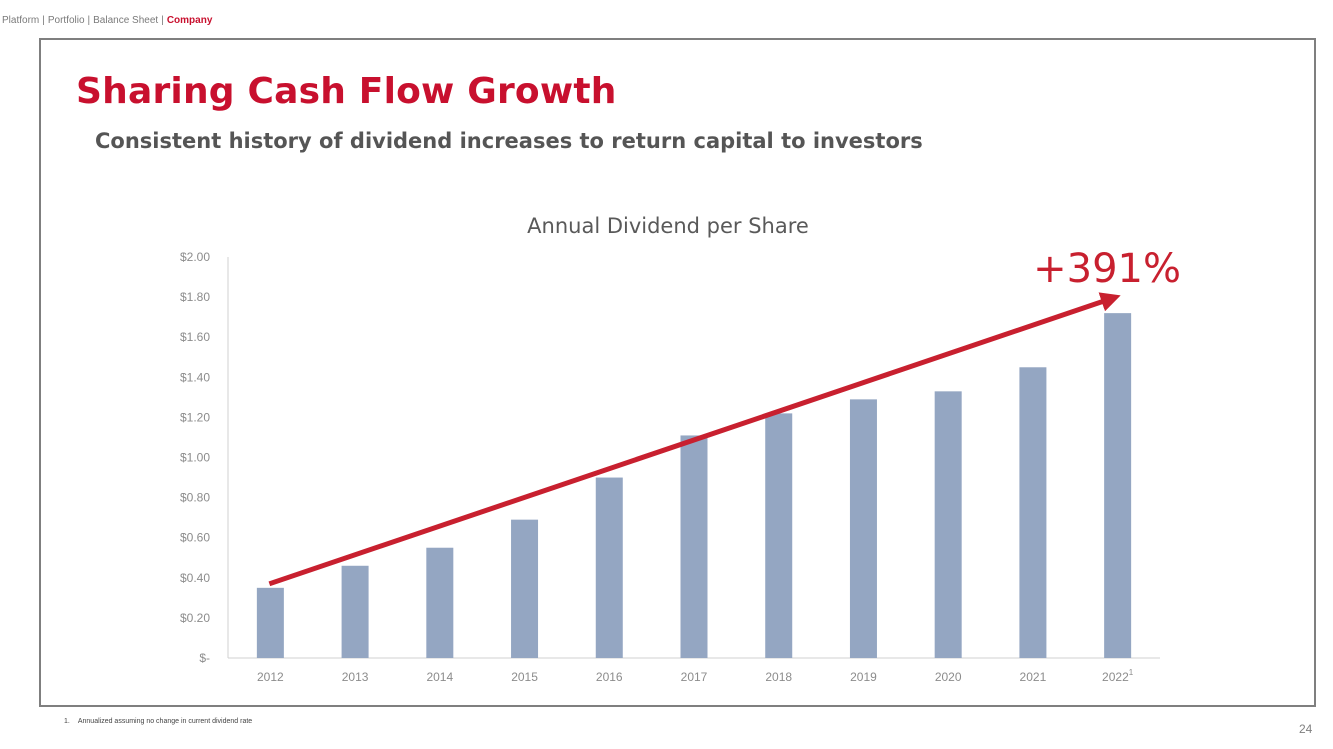  What do you see at coordinates (1107, 269) in the screenshot?
I see `growth-percentage-label: +391%` at bounding box center [1107, 269].